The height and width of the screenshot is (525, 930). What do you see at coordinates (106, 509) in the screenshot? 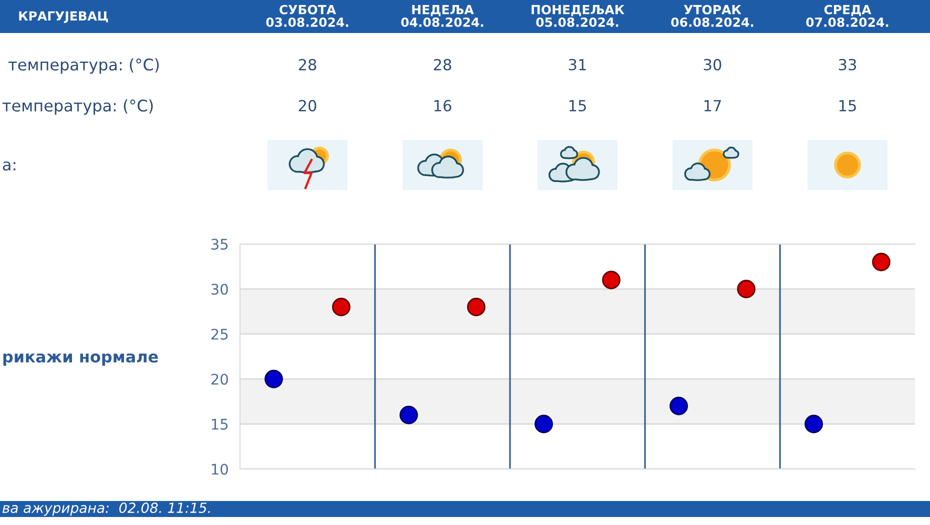
I see `text: ва ажурирана: 02.08. 11:15.` at bounding box center [106, 509].